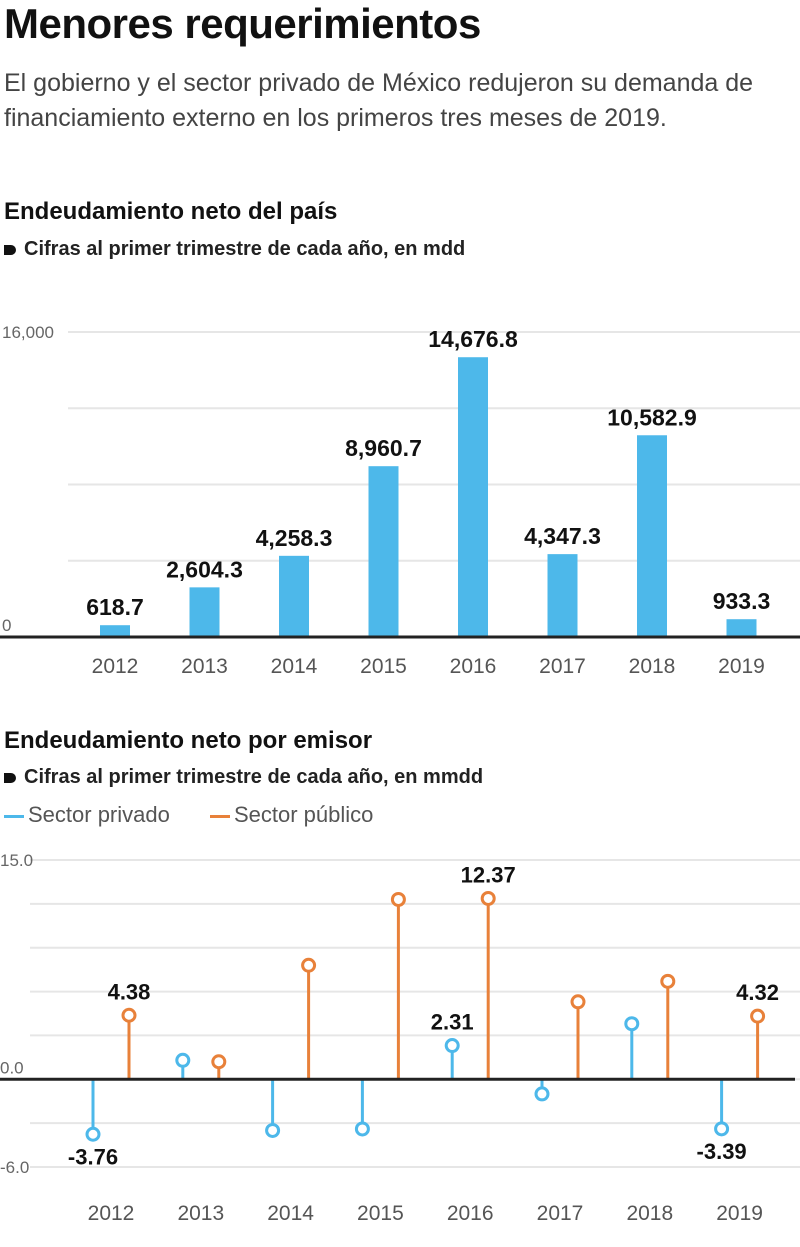 This screenshot has height=1247, width=800. I want to click on data-label: 12.37, so click(488, 874).